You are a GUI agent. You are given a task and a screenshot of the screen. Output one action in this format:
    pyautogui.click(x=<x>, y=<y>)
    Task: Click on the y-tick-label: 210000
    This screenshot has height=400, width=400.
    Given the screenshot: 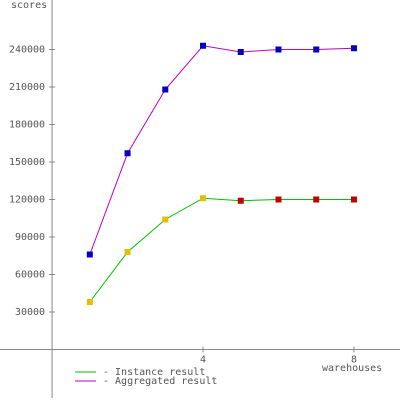 What is the action you would take?
    pyautogui.click(x=27, y=87)
    